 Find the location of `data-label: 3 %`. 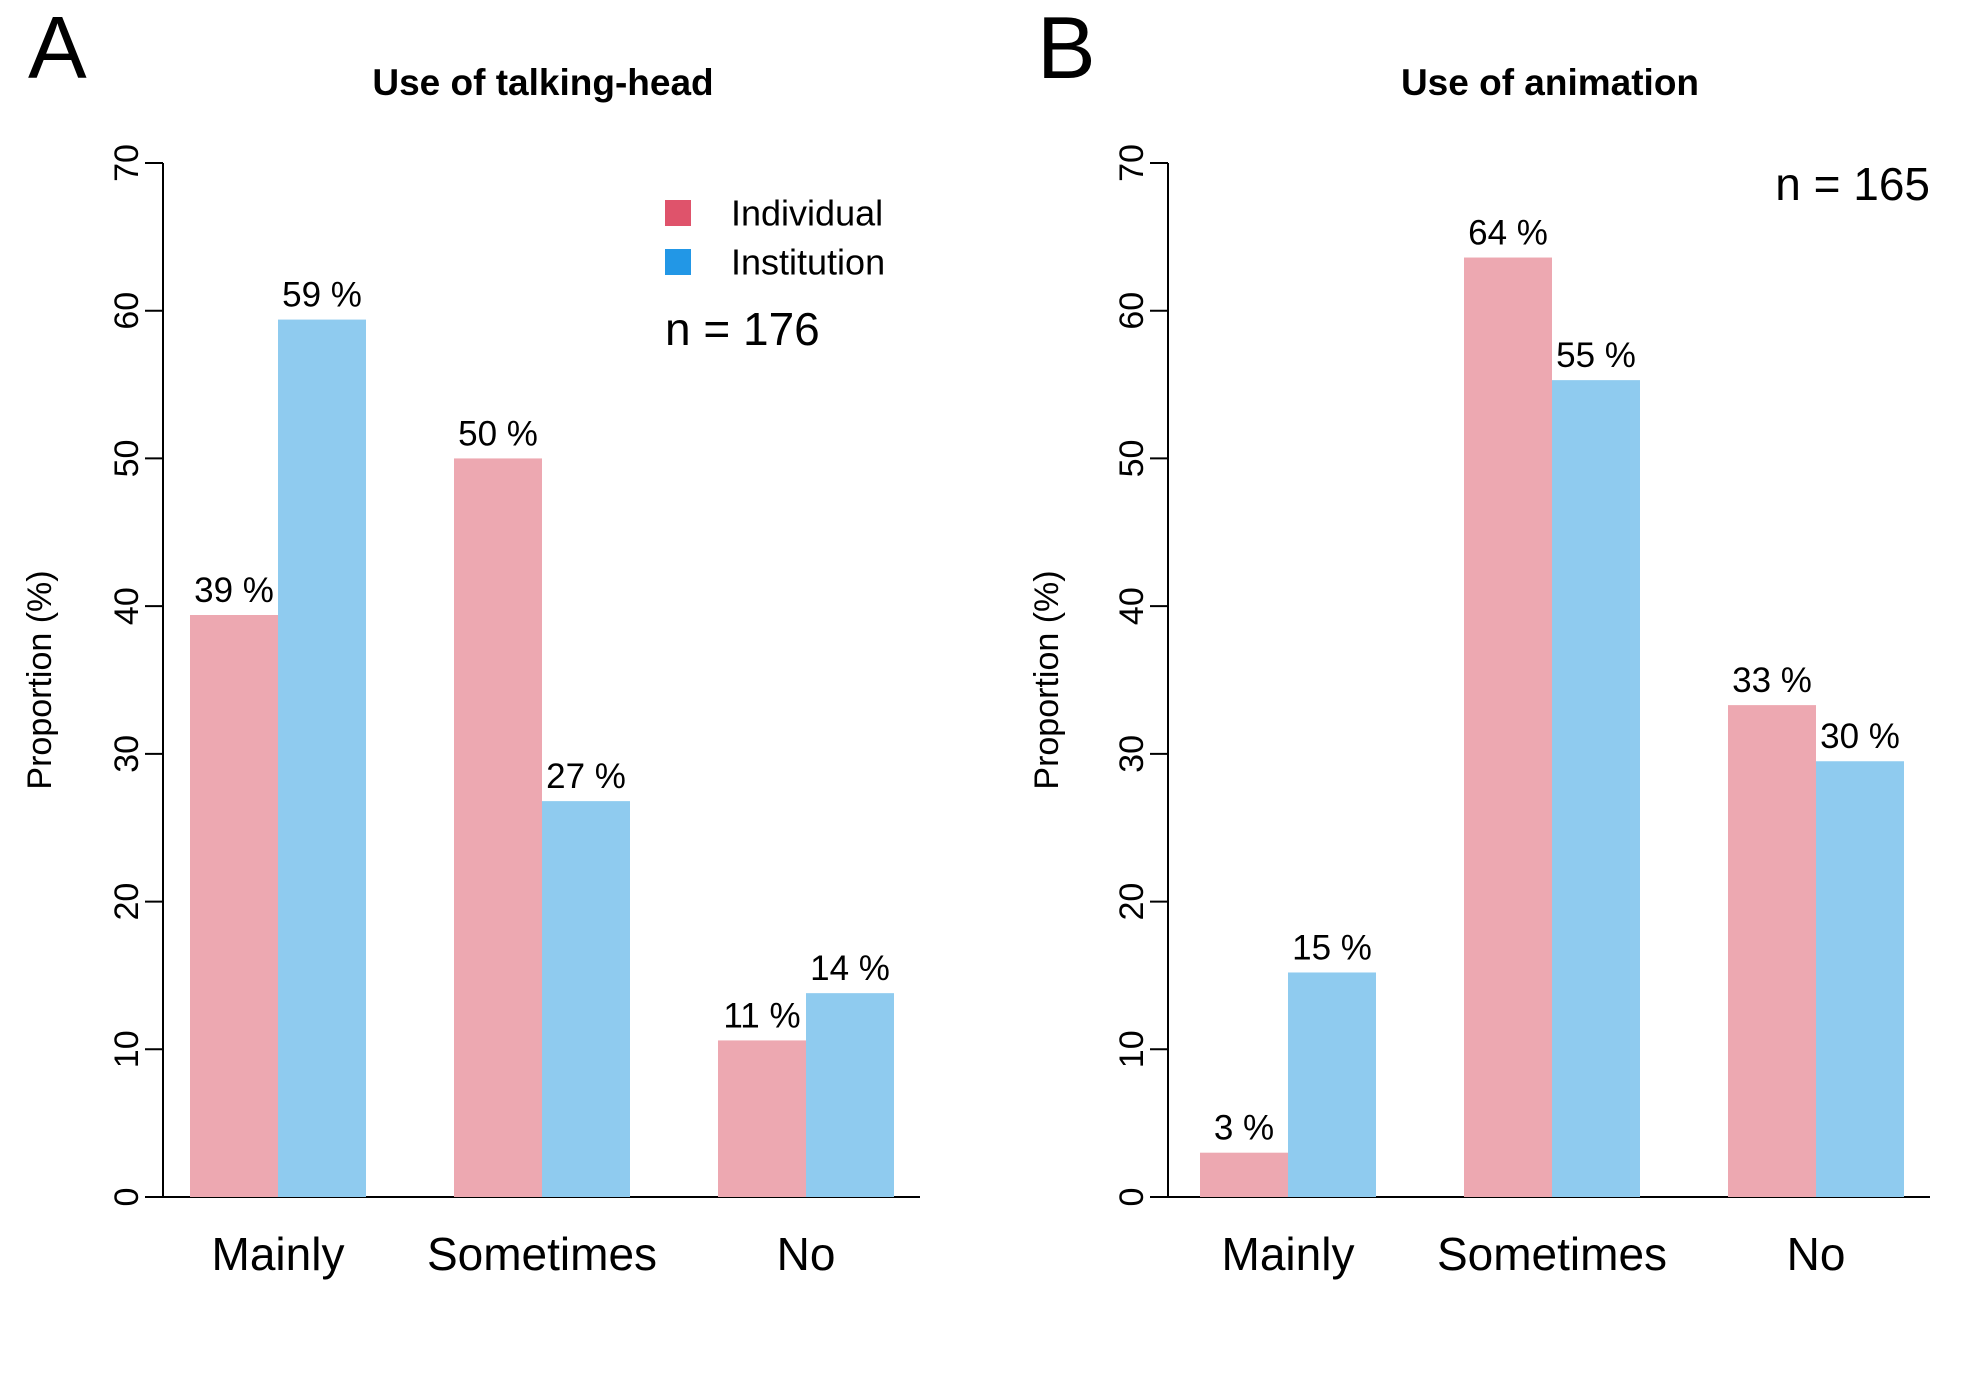

data-label: 3 % is located at coordinates (1244, 1128).